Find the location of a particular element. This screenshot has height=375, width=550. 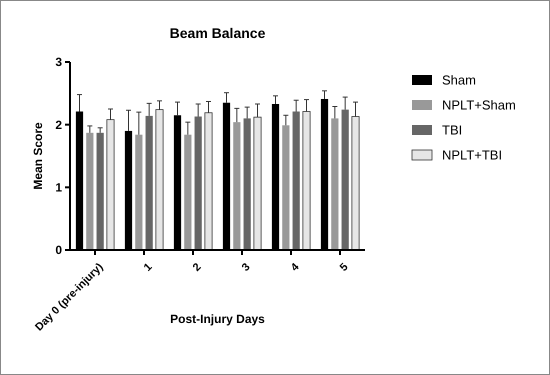

legend-label: Sham is located at coordinates (459, 80).